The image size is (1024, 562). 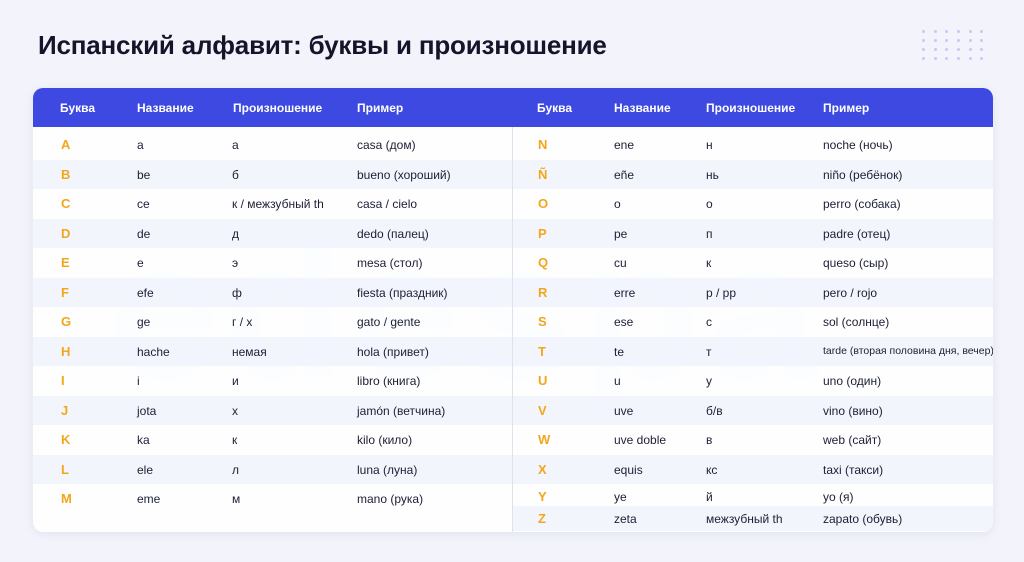 What do you see at coordinates (852, 440) in the screenshot?
I see `example-cell: web (сайт)` at bounding box center [852, 440].